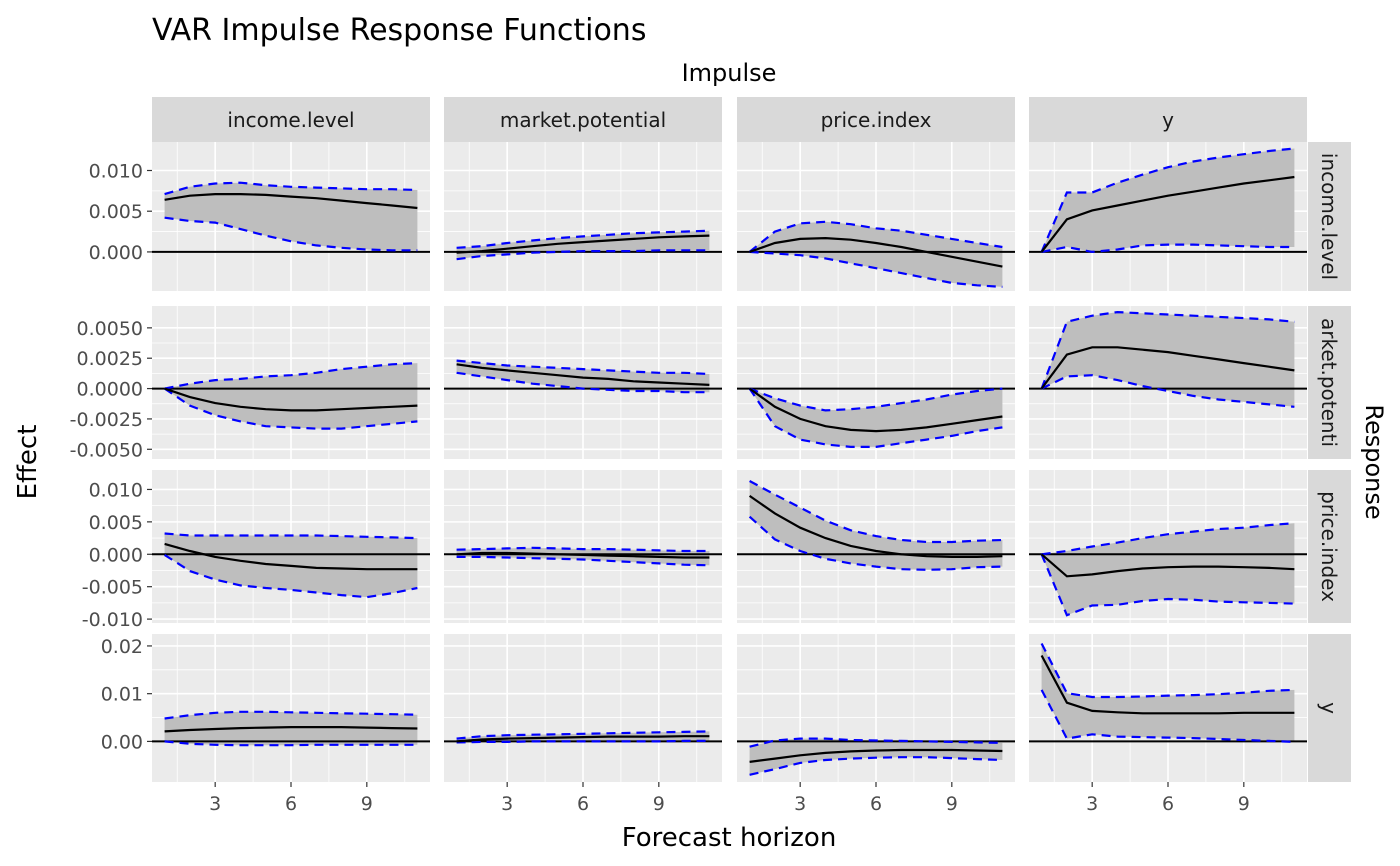 The image size is (1400, 866). I want to click on response-strip-text: arket.potenti, so click(1329, 382).